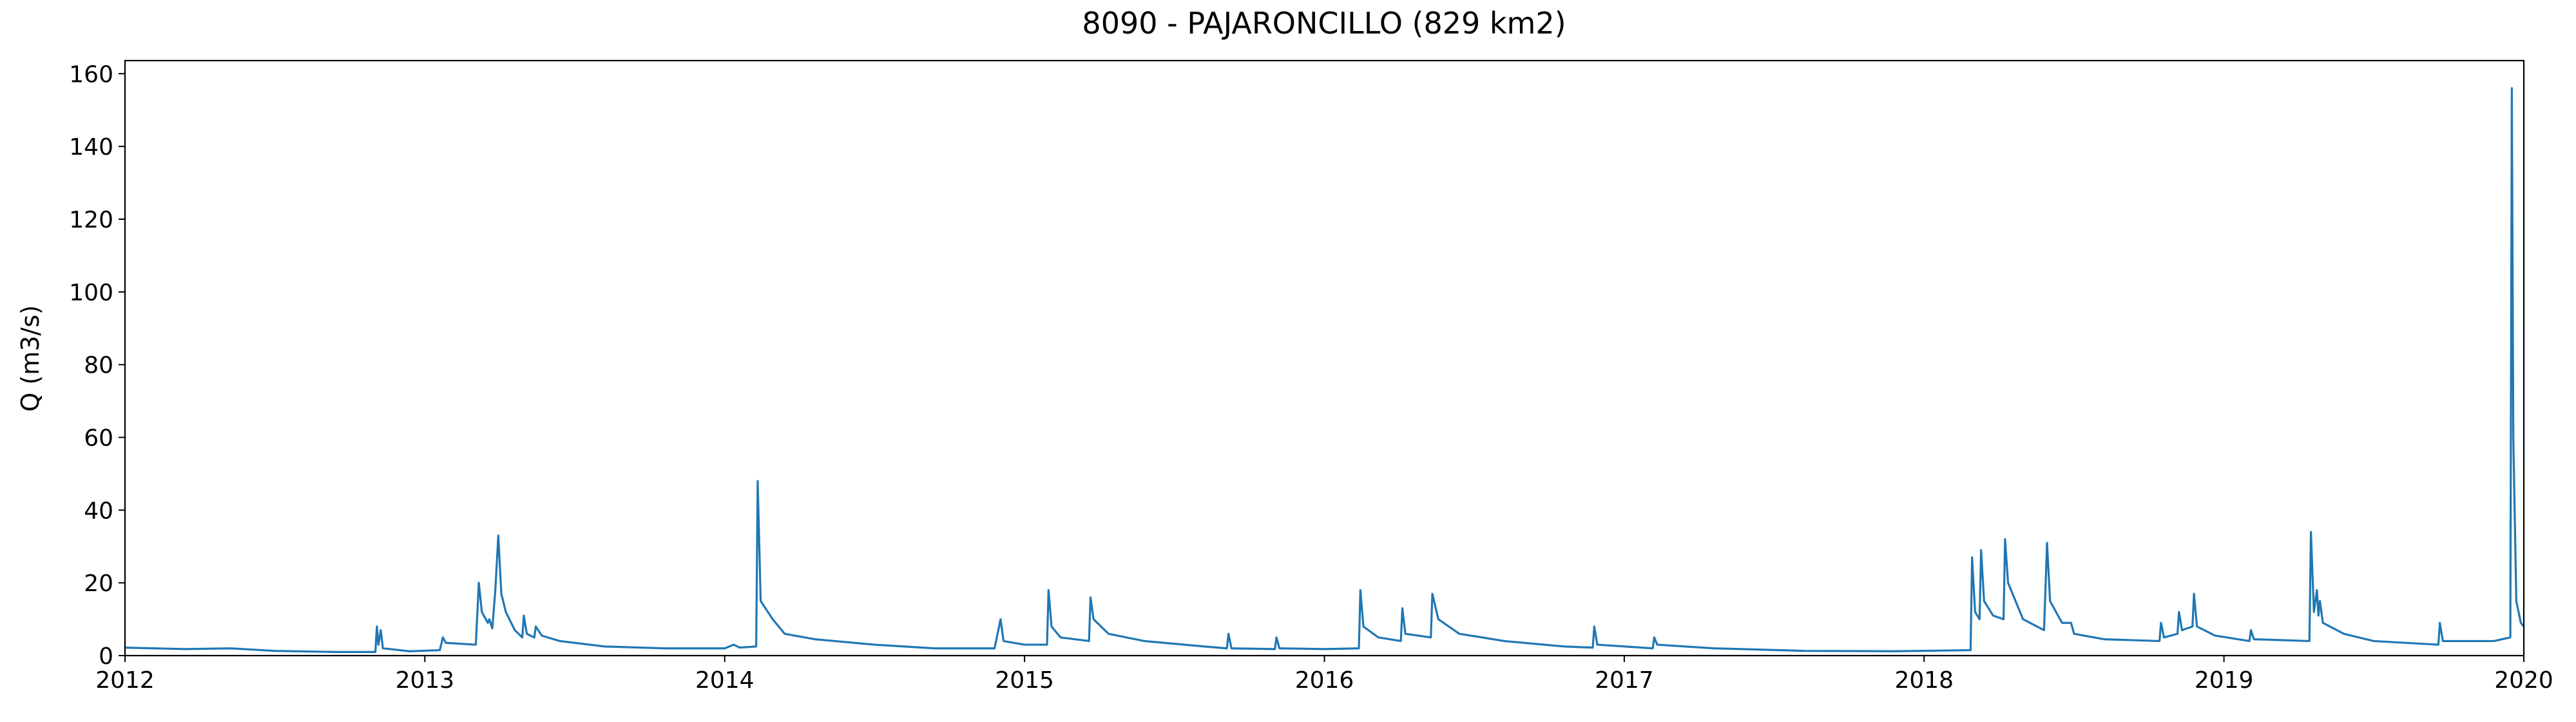 This screenshot has width=2576, height=722. I want to click on y-tick-label: 60, so click(98, 438).